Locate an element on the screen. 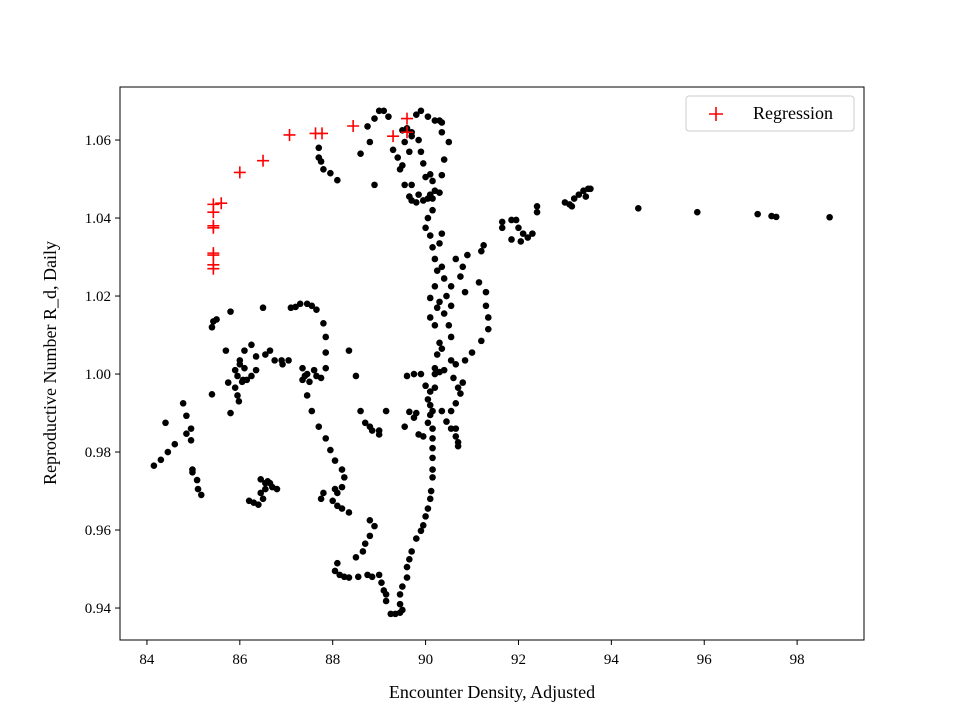 This screenshot has height=720, width=960. y-tick-label: 0.96 is located at coordinates (98, 531).